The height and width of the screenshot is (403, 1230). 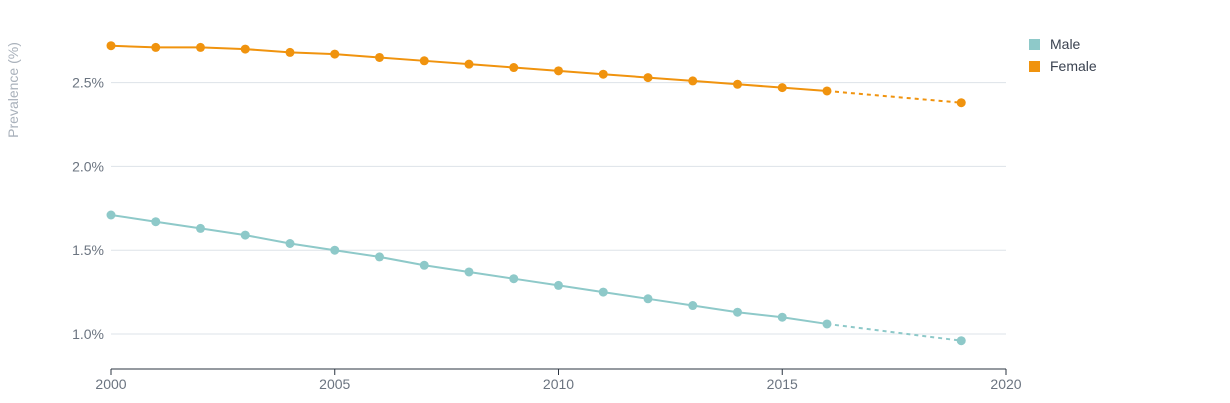 I want to click on x-tick-label: 2005, so click(x=334, y=384).